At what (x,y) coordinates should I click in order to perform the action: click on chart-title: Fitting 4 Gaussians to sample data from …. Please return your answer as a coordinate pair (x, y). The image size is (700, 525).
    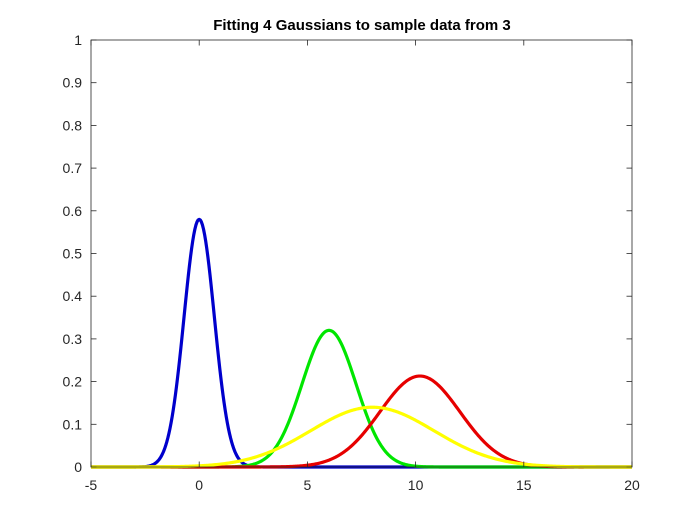
    Looking at the image, I should click on (362, 25).